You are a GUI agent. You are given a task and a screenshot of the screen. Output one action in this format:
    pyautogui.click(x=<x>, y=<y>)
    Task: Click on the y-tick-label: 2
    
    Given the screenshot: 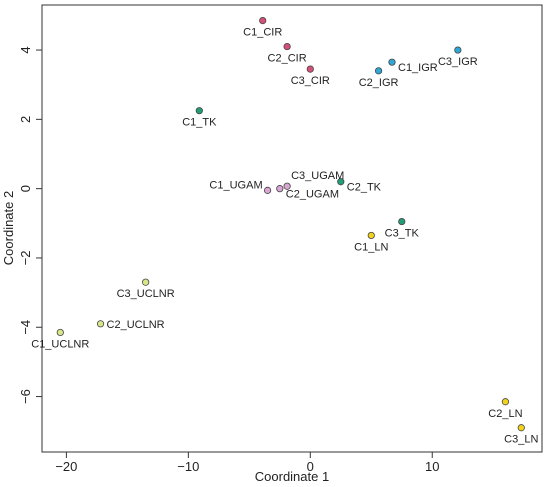 What is the action you would take?
    pyautogui.click(x=25, y=119)
    